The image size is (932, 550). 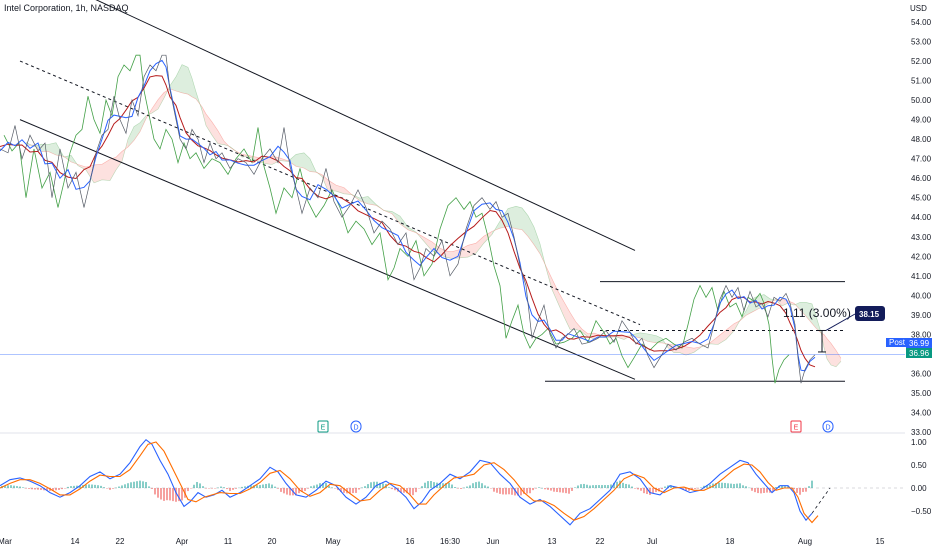 I want to click on price-tick-label: 34.00, so click(x=921, y=412).